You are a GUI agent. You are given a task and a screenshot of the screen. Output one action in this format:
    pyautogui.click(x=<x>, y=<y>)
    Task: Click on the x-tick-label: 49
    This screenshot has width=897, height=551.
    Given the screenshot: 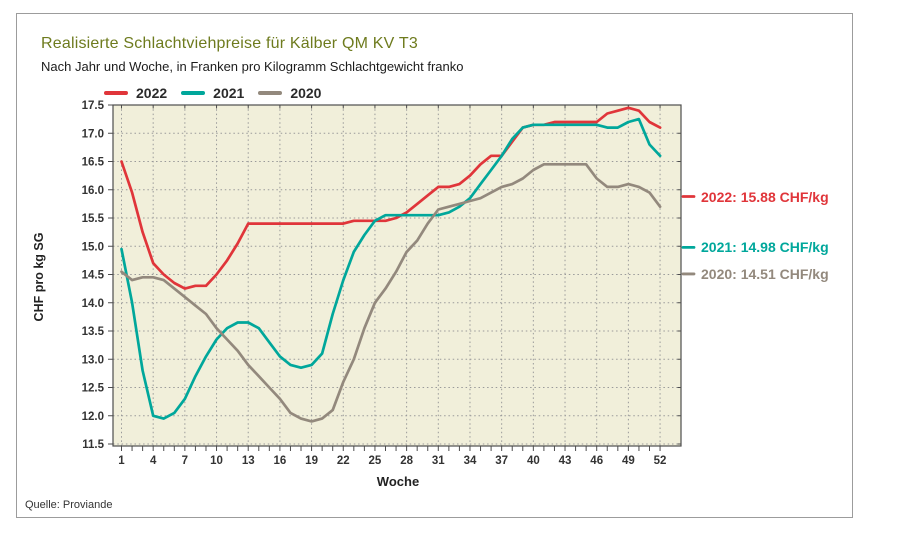 What is the action you would take?
    pyautogui.click(x=628, y=461)
    